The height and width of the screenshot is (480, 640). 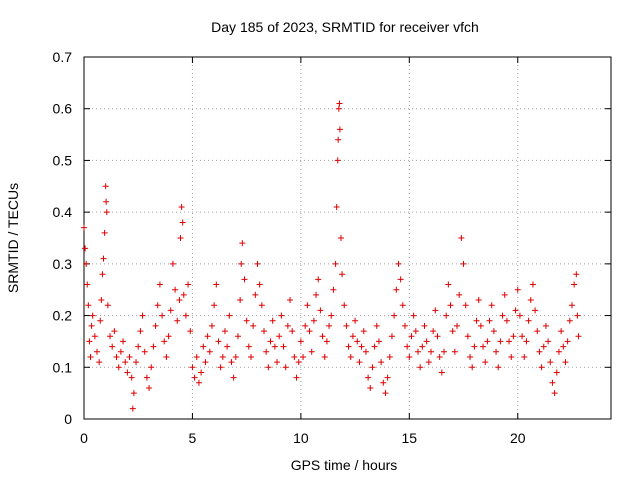 I want to click on y-tick-label: 0.7, so click(x=63, y=57).